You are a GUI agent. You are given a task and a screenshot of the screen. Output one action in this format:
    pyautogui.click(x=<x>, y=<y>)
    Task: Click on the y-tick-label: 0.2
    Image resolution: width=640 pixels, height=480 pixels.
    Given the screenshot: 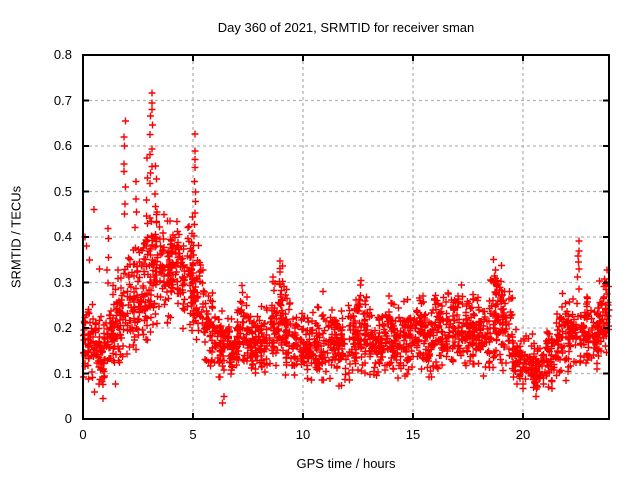 What is the action you would take?
    pyautogui.click(x=62, y=327)
    